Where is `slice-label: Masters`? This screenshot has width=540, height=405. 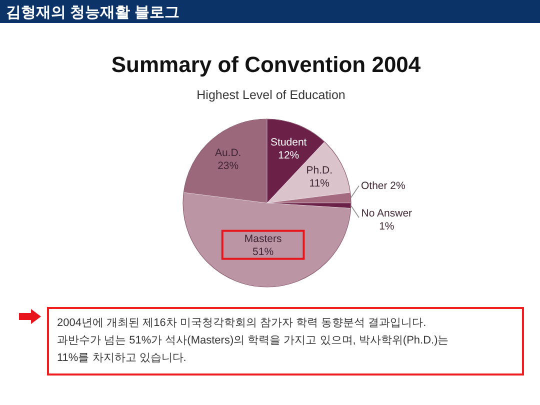 slice-label: Masters is located at coordinates (263, 238).